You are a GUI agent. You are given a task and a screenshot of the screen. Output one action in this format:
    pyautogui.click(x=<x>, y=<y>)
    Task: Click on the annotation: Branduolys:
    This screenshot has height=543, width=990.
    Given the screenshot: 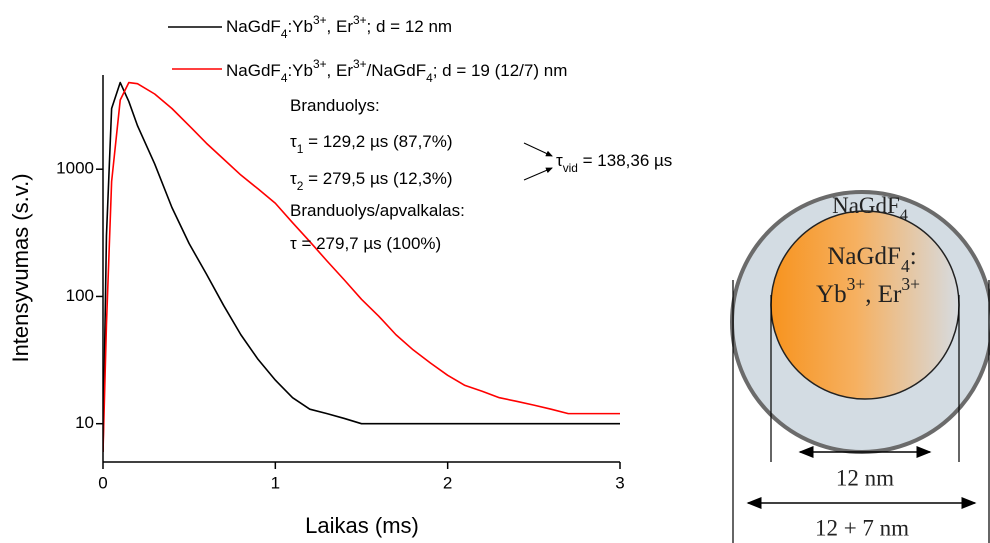 What is the action you would take?
    pyautogui.click(x=335, y=105)
    